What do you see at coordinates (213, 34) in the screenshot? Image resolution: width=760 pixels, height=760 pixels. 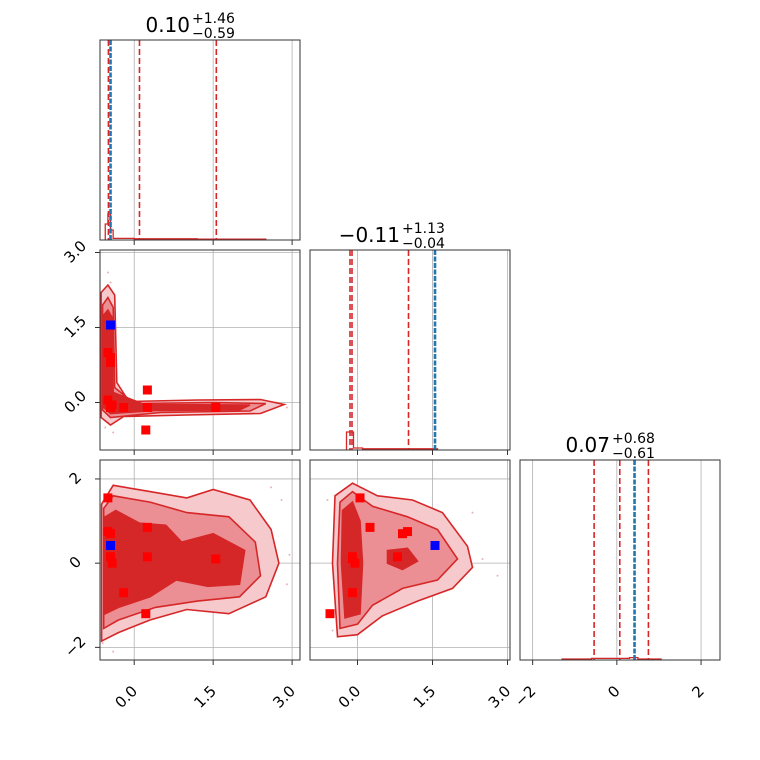 I see `panel-title-minus-1: −0.59` at bounding box center [213, 34].